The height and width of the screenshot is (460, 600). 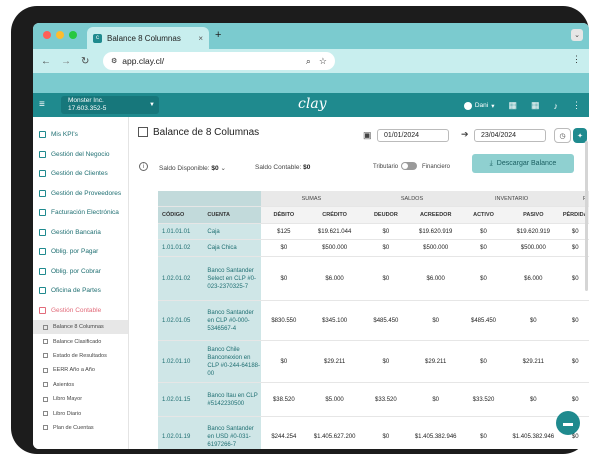 I want to click on col-pasivo: PASIVO, so click(x=533, y=215).